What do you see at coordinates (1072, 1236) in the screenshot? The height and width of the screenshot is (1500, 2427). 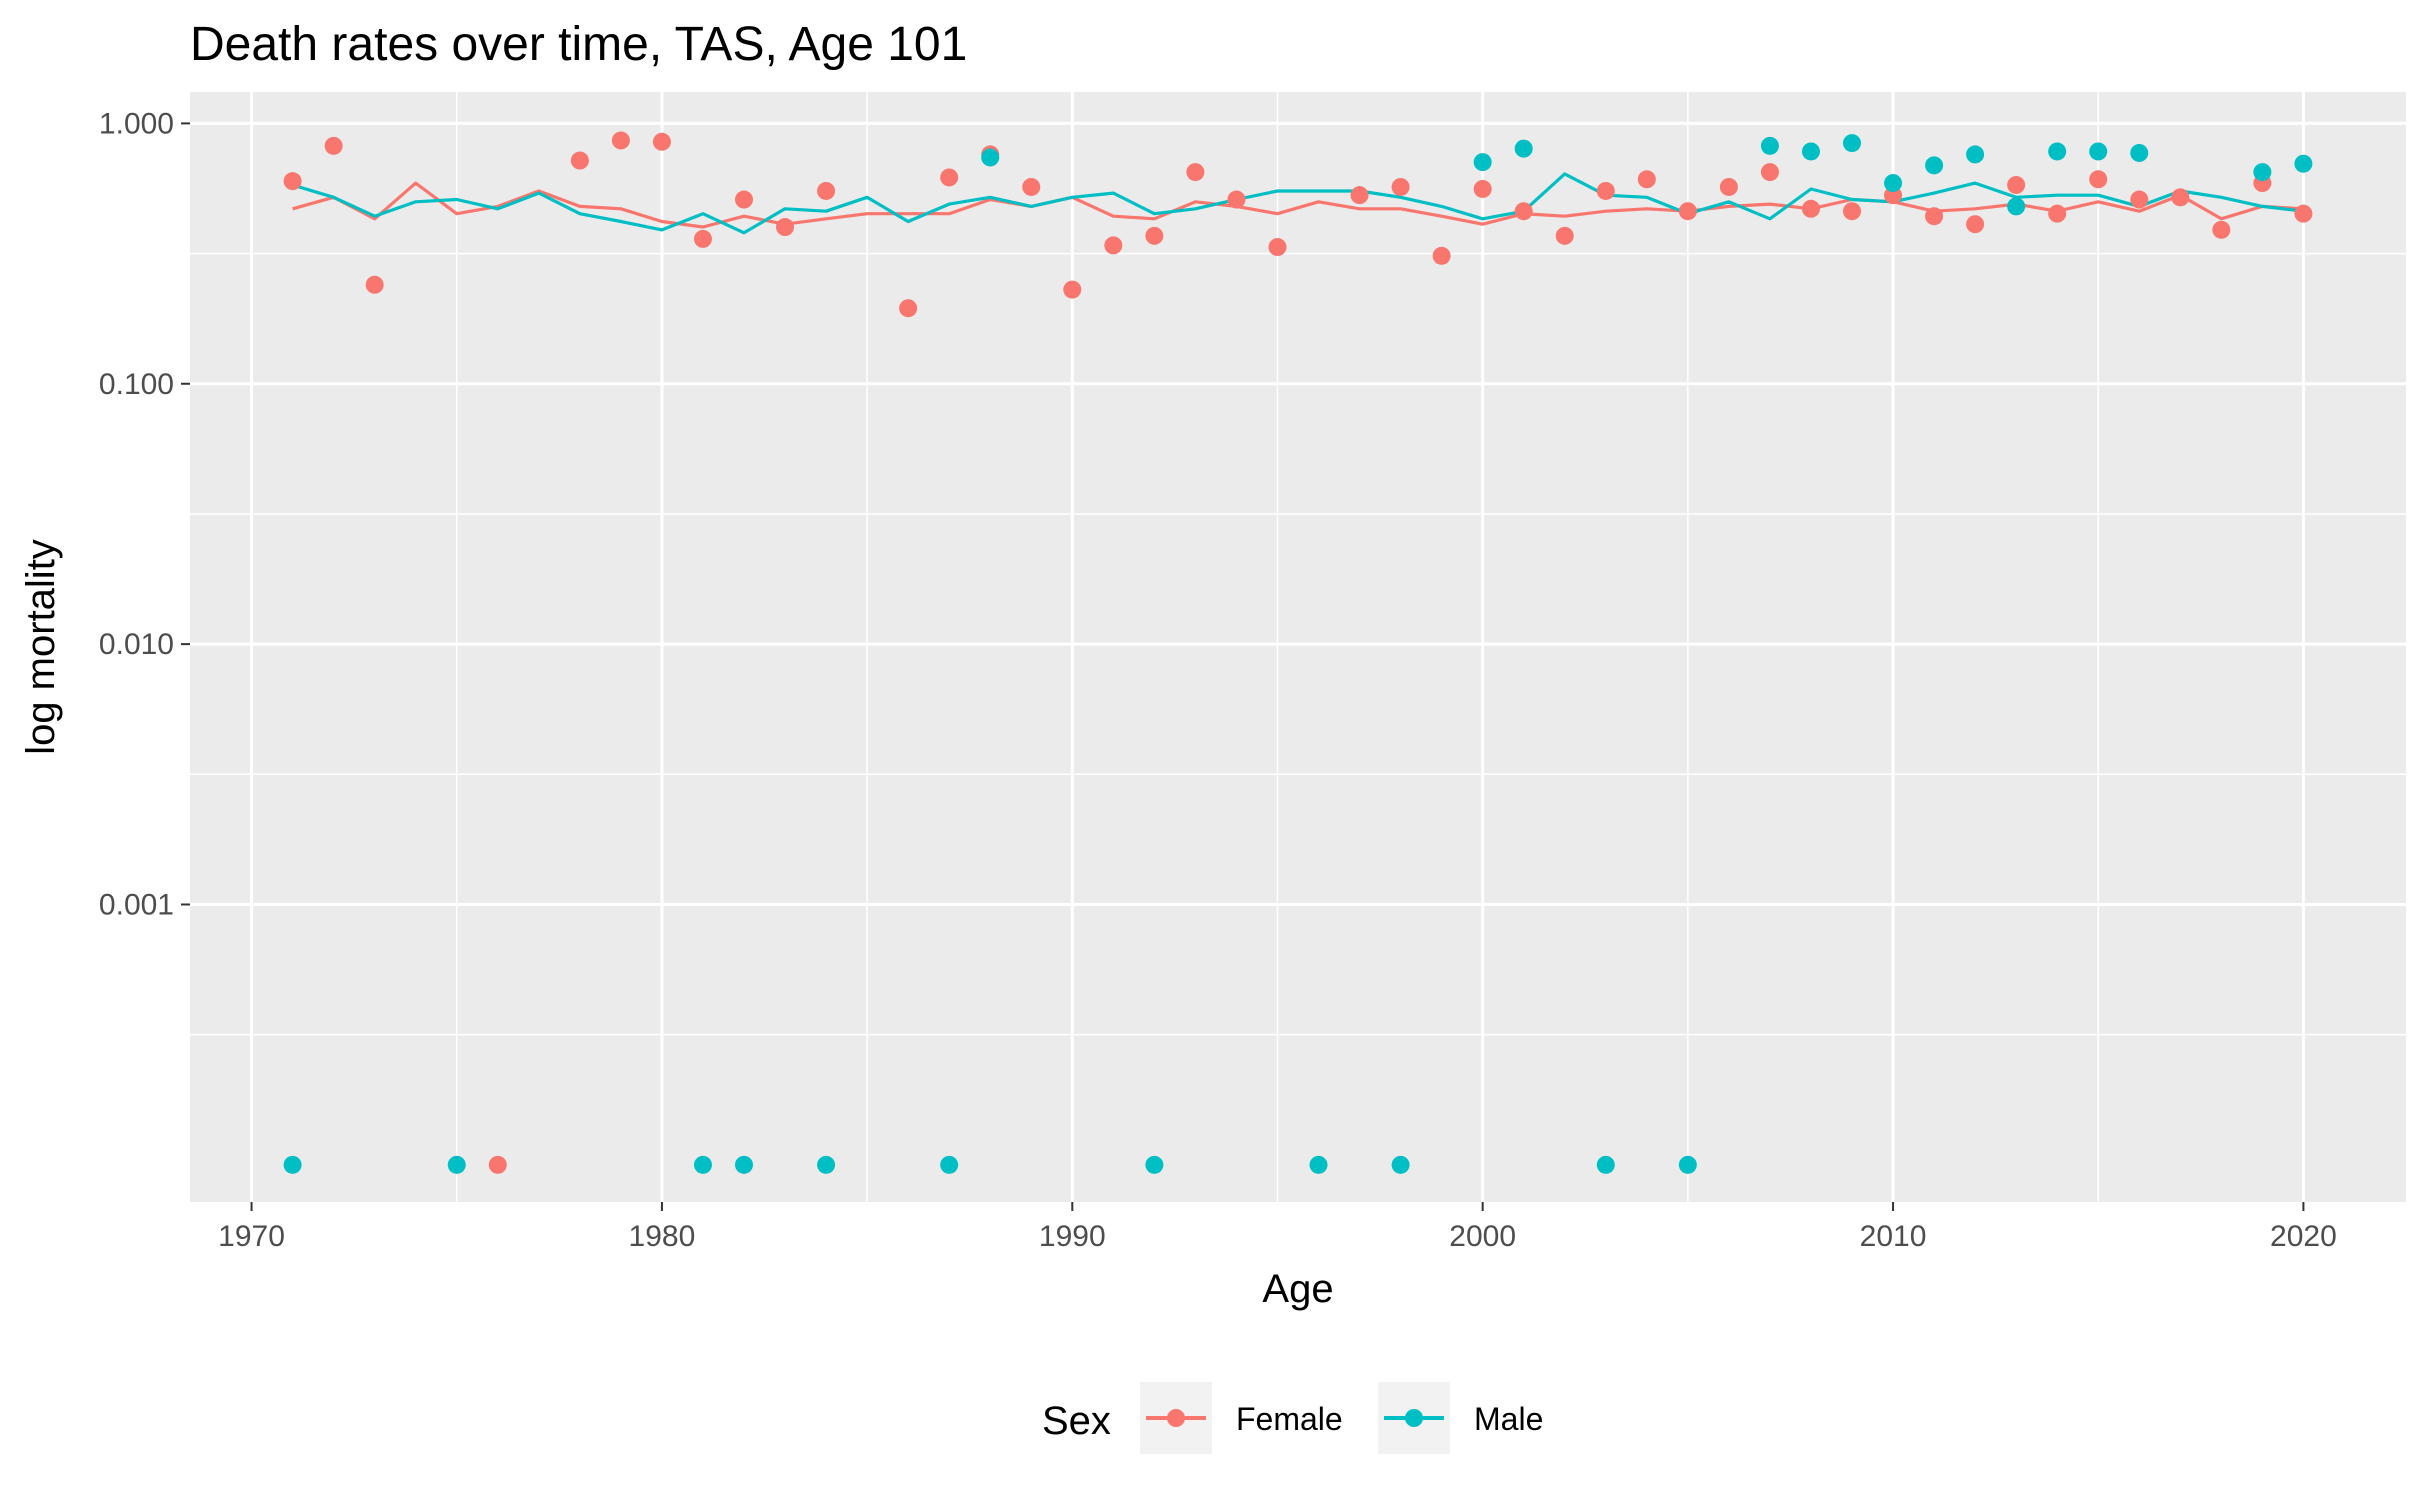 I see `x-tick-label: 1990` at bounding box center [1072, 1236].